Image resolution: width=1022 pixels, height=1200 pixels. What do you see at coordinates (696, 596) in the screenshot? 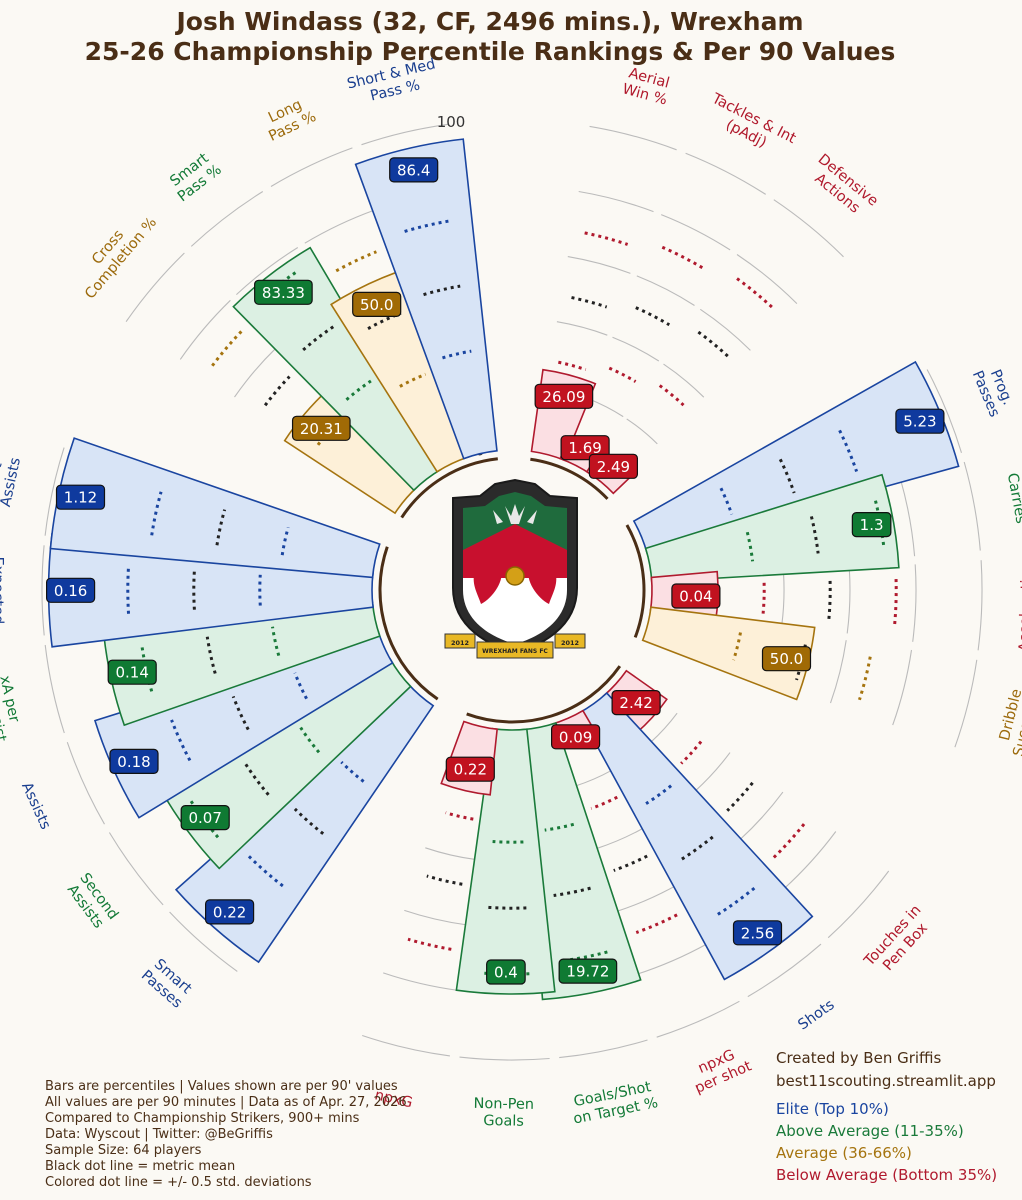
I see `value-label: 0.04` at bounding box center [696, 596].